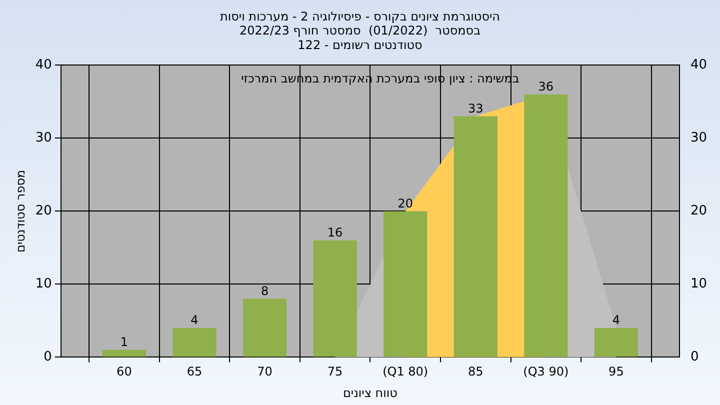 This screenshot has width=720, height=405. I want to click on text: בסמסטר (01/2022) סמסטר חורף 2022/23, so click(360, 31).